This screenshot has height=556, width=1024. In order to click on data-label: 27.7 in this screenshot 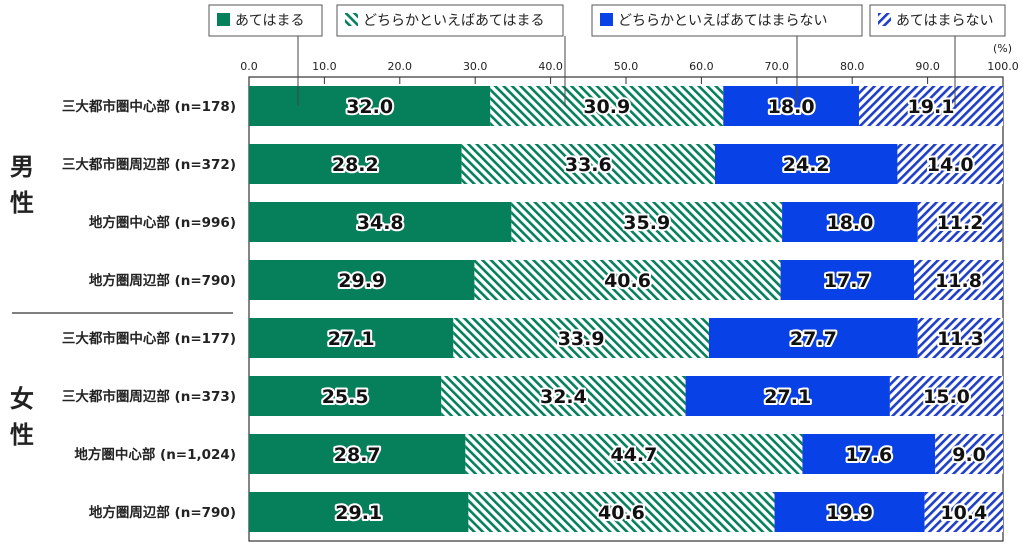, I will do `click(813, 339)`.